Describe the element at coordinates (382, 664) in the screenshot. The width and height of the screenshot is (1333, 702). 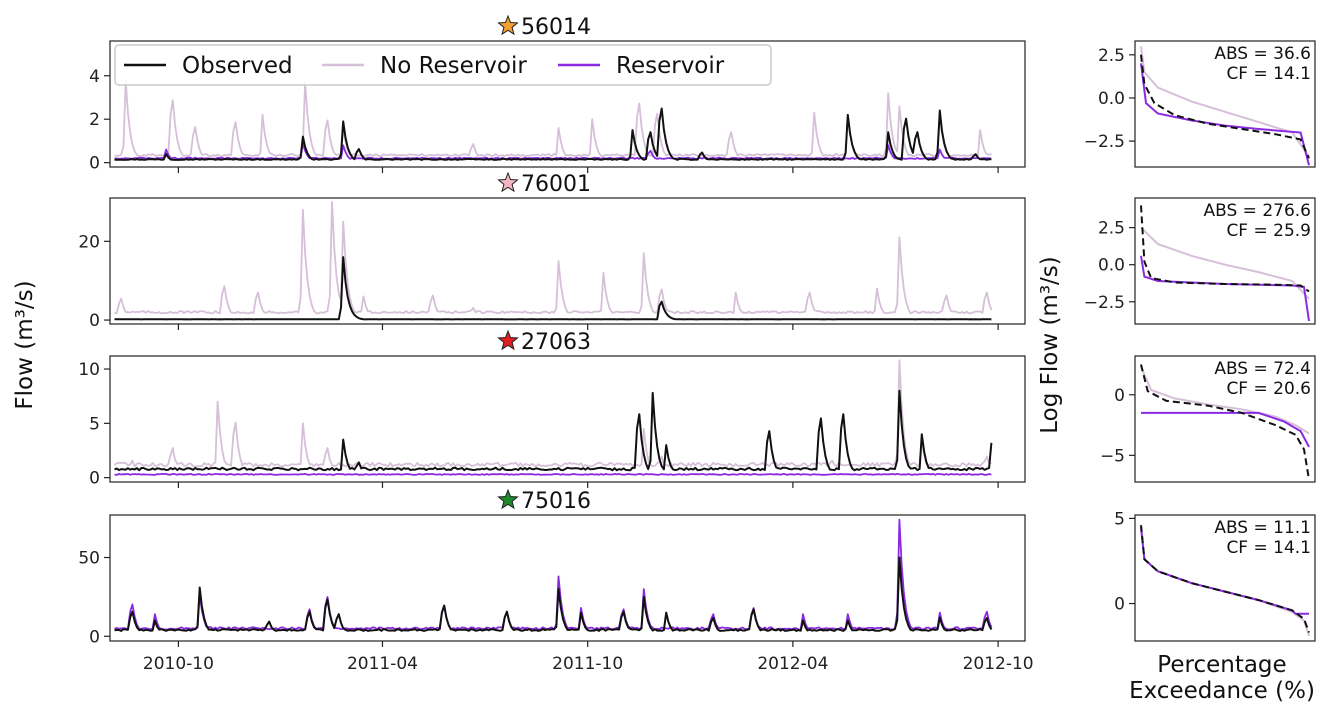
I see `x-tick-label: 2011-04` at that location.